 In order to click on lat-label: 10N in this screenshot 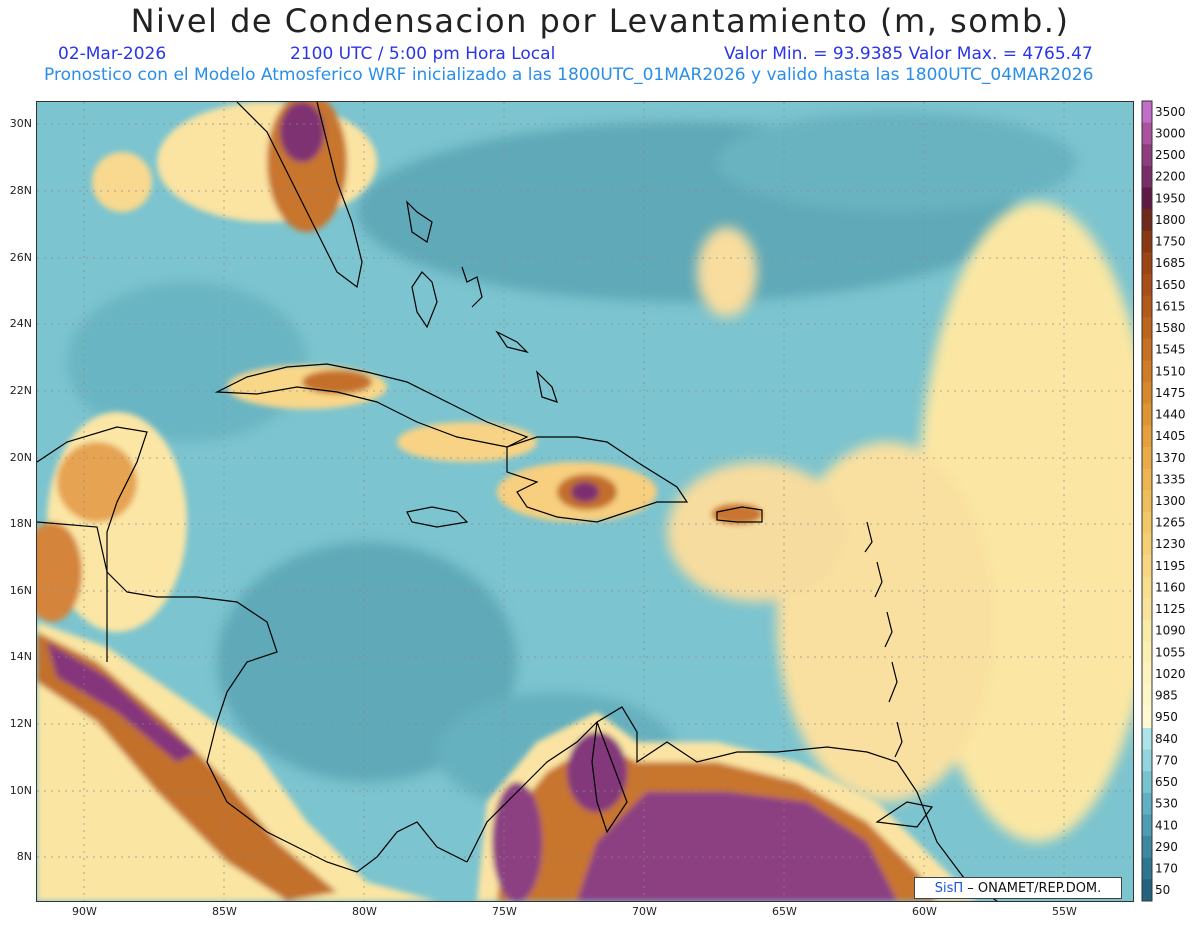, I will do `click(20, 790)`.